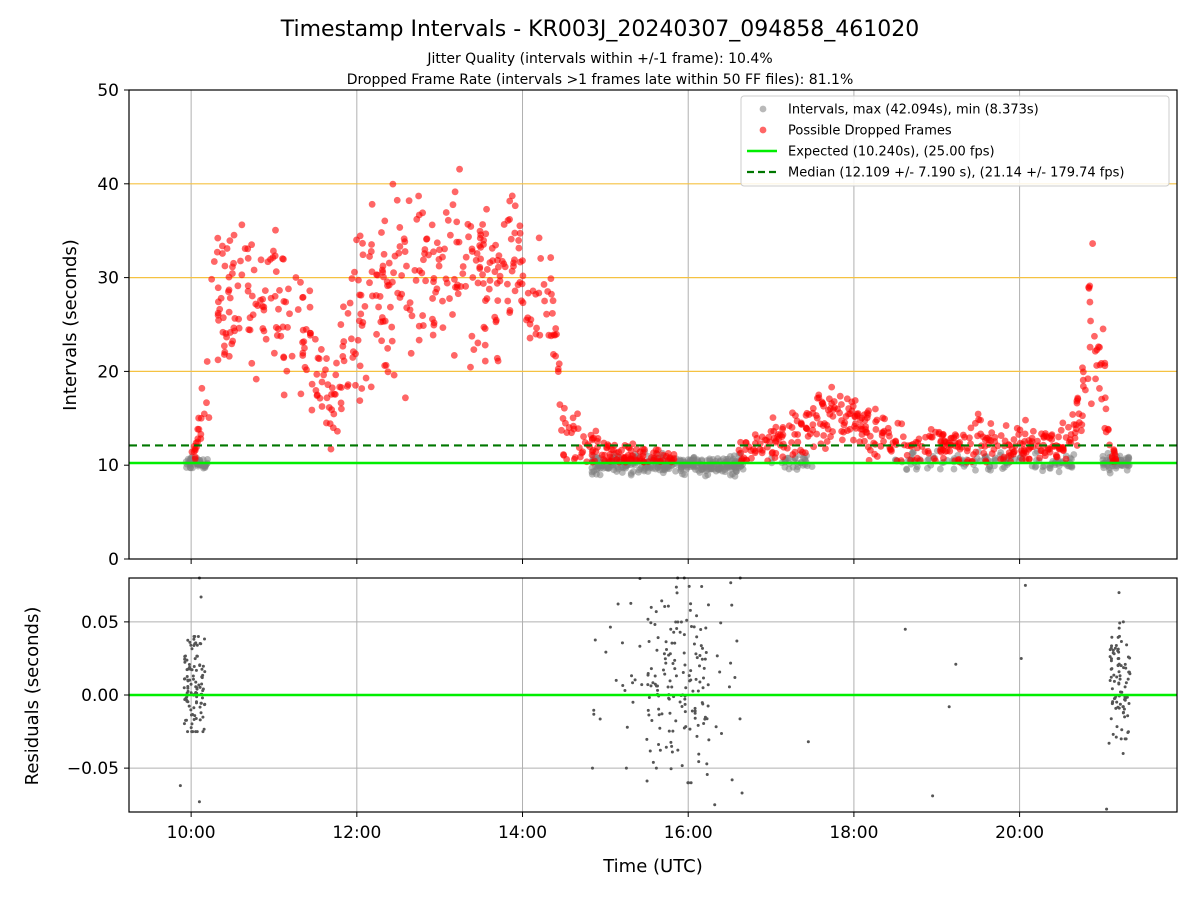 The width and height of the screenshot is (1200, 900). What do you see at coordinates (955, 141) in the screenshot?
I see `legend-box` at bounding box center [955, 141].